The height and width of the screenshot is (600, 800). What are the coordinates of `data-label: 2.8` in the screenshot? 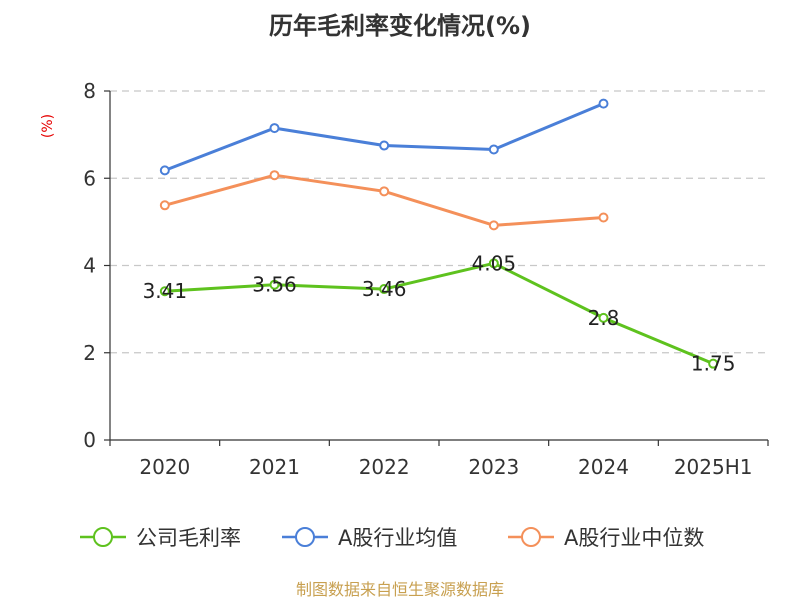 It's located at (604, 318).